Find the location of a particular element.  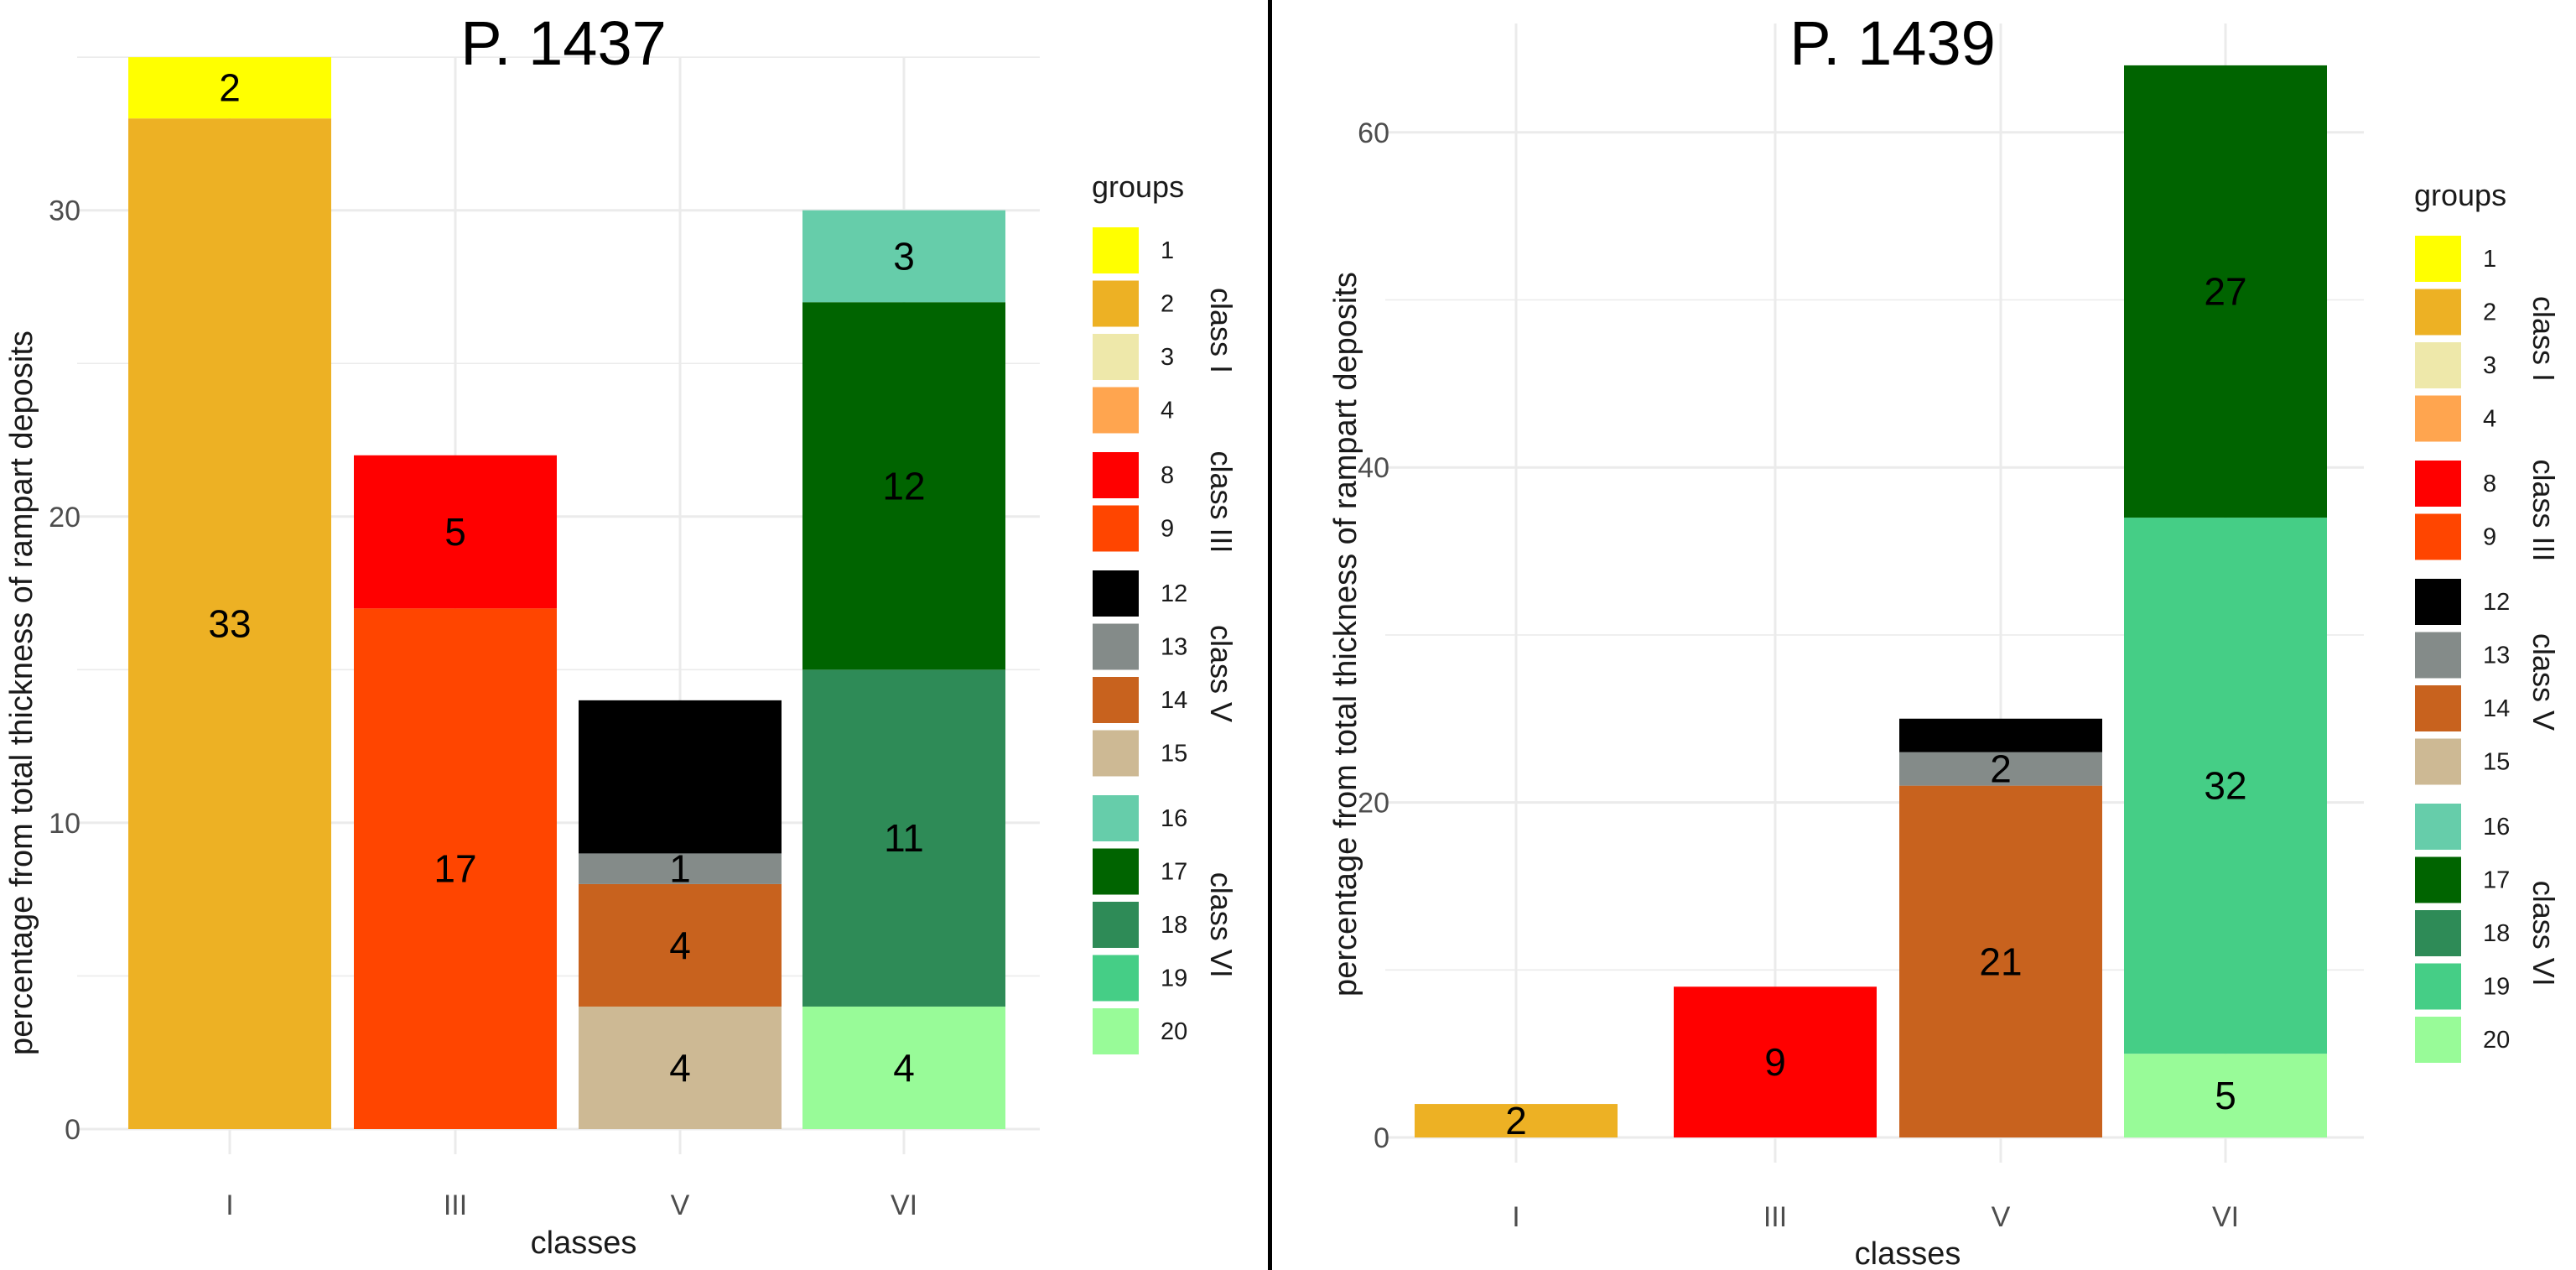

legend-label: 19 is located at coordinates (1174, 979).